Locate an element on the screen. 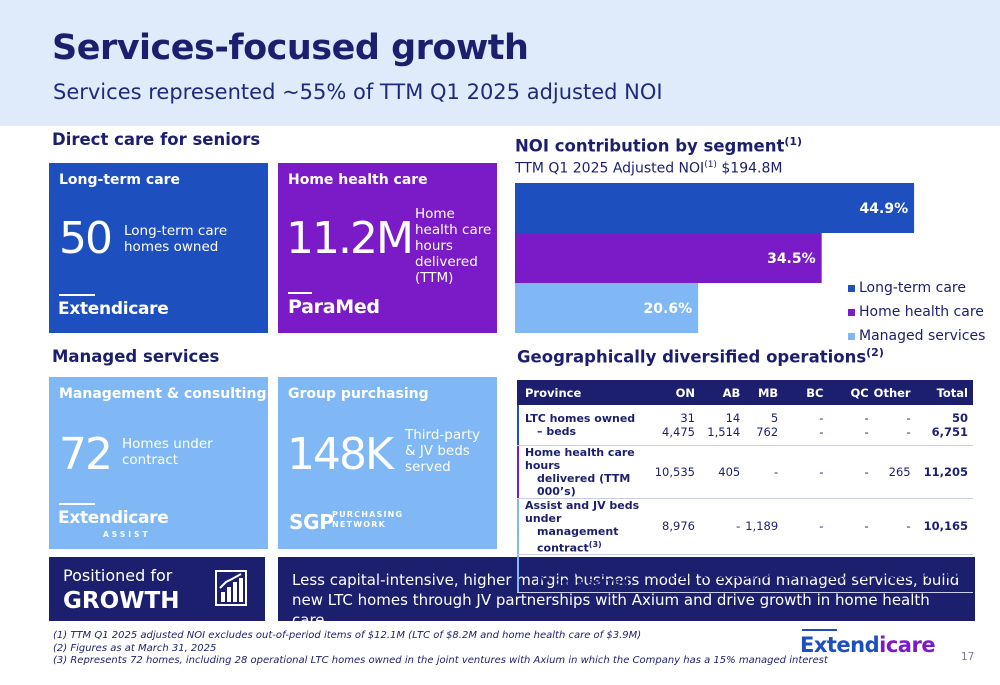 The height and width of the screenshot is (685, 1000). extendicare-logo-bar is located at coordinates (77, 295).